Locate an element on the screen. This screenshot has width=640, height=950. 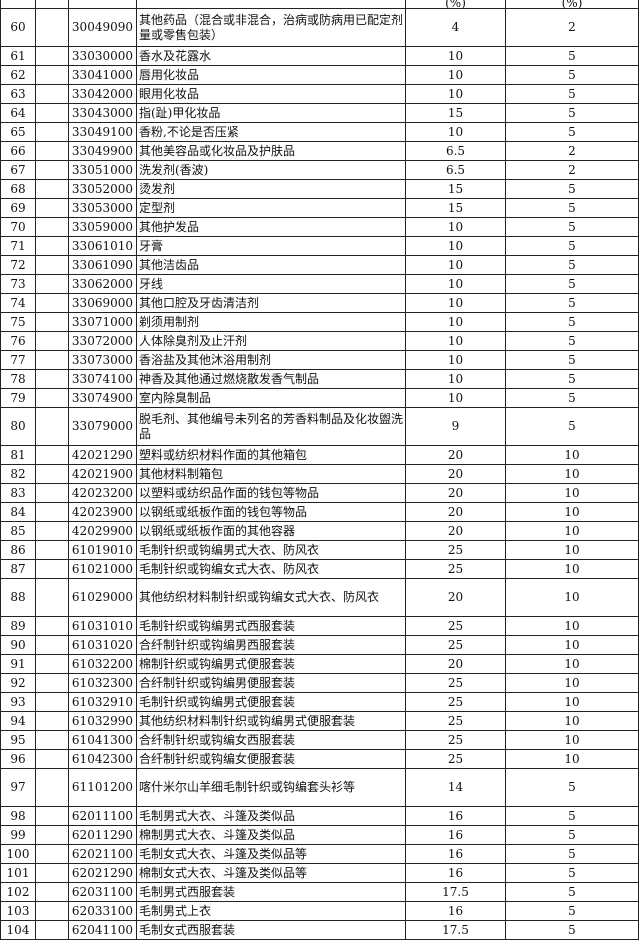
hs-code: 61042300 is located at coordinates (102, 759).